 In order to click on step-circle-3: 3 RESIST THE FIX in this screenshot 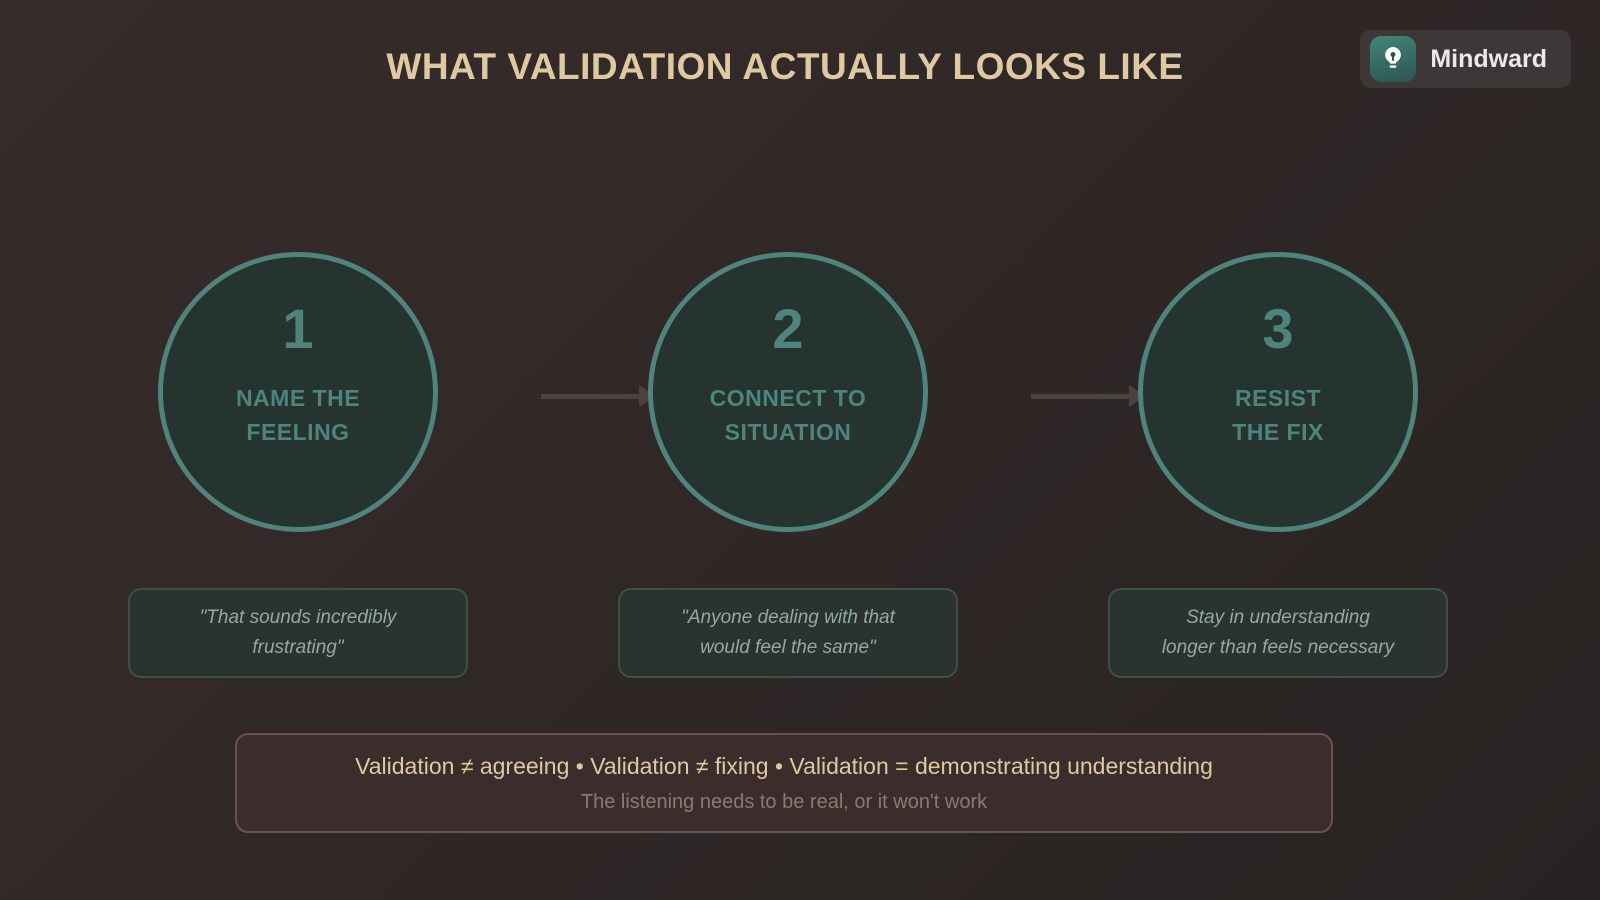, I will do `click(1278, 392)`.